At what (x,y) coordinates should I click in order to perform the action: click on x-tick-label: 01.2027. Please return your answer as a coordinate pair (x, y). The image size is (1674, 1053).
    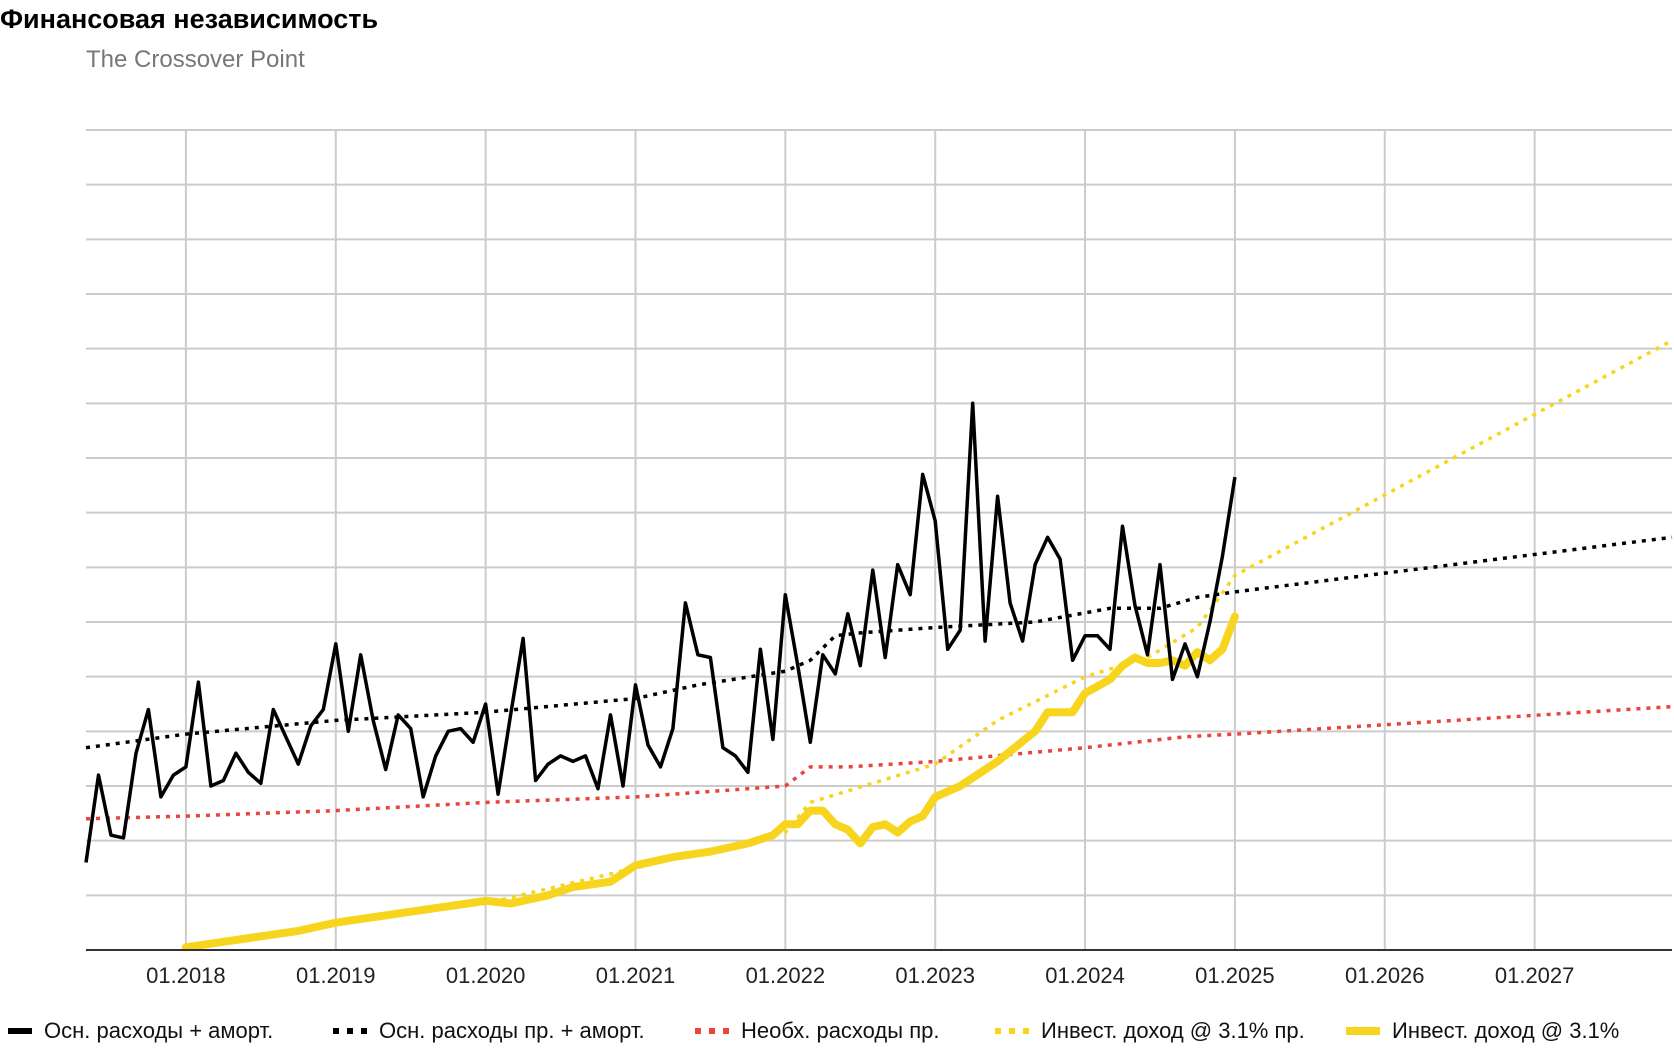
    Looking at the image, I should click on (1535, 975).